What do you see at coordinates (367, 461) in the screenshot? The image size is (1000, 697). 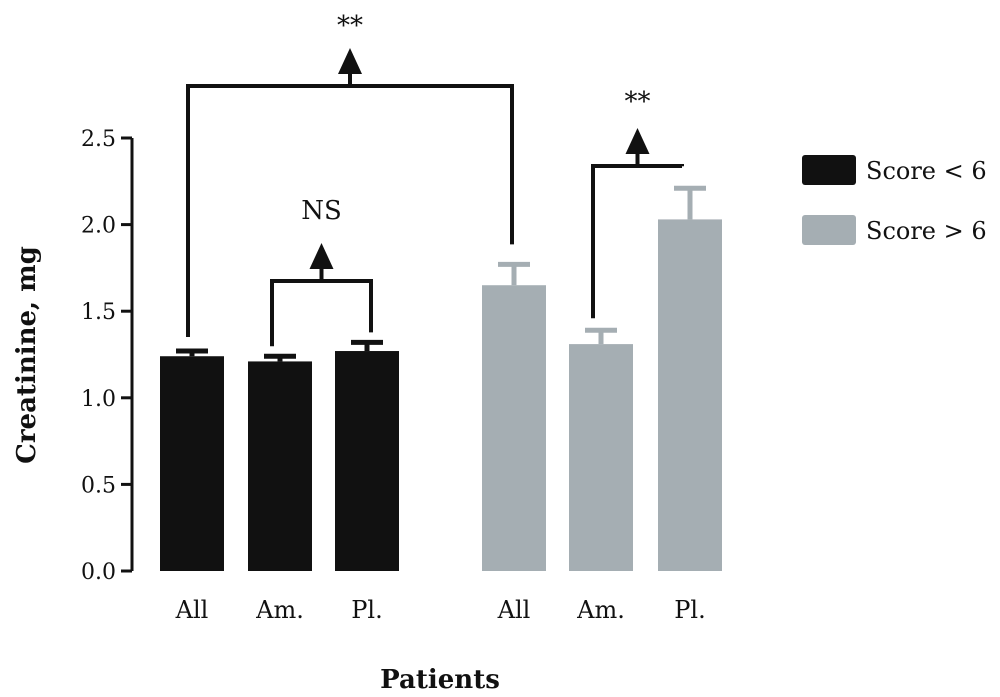 I see `bar-score-lt-6-pl` at bounding box center [367, 461].